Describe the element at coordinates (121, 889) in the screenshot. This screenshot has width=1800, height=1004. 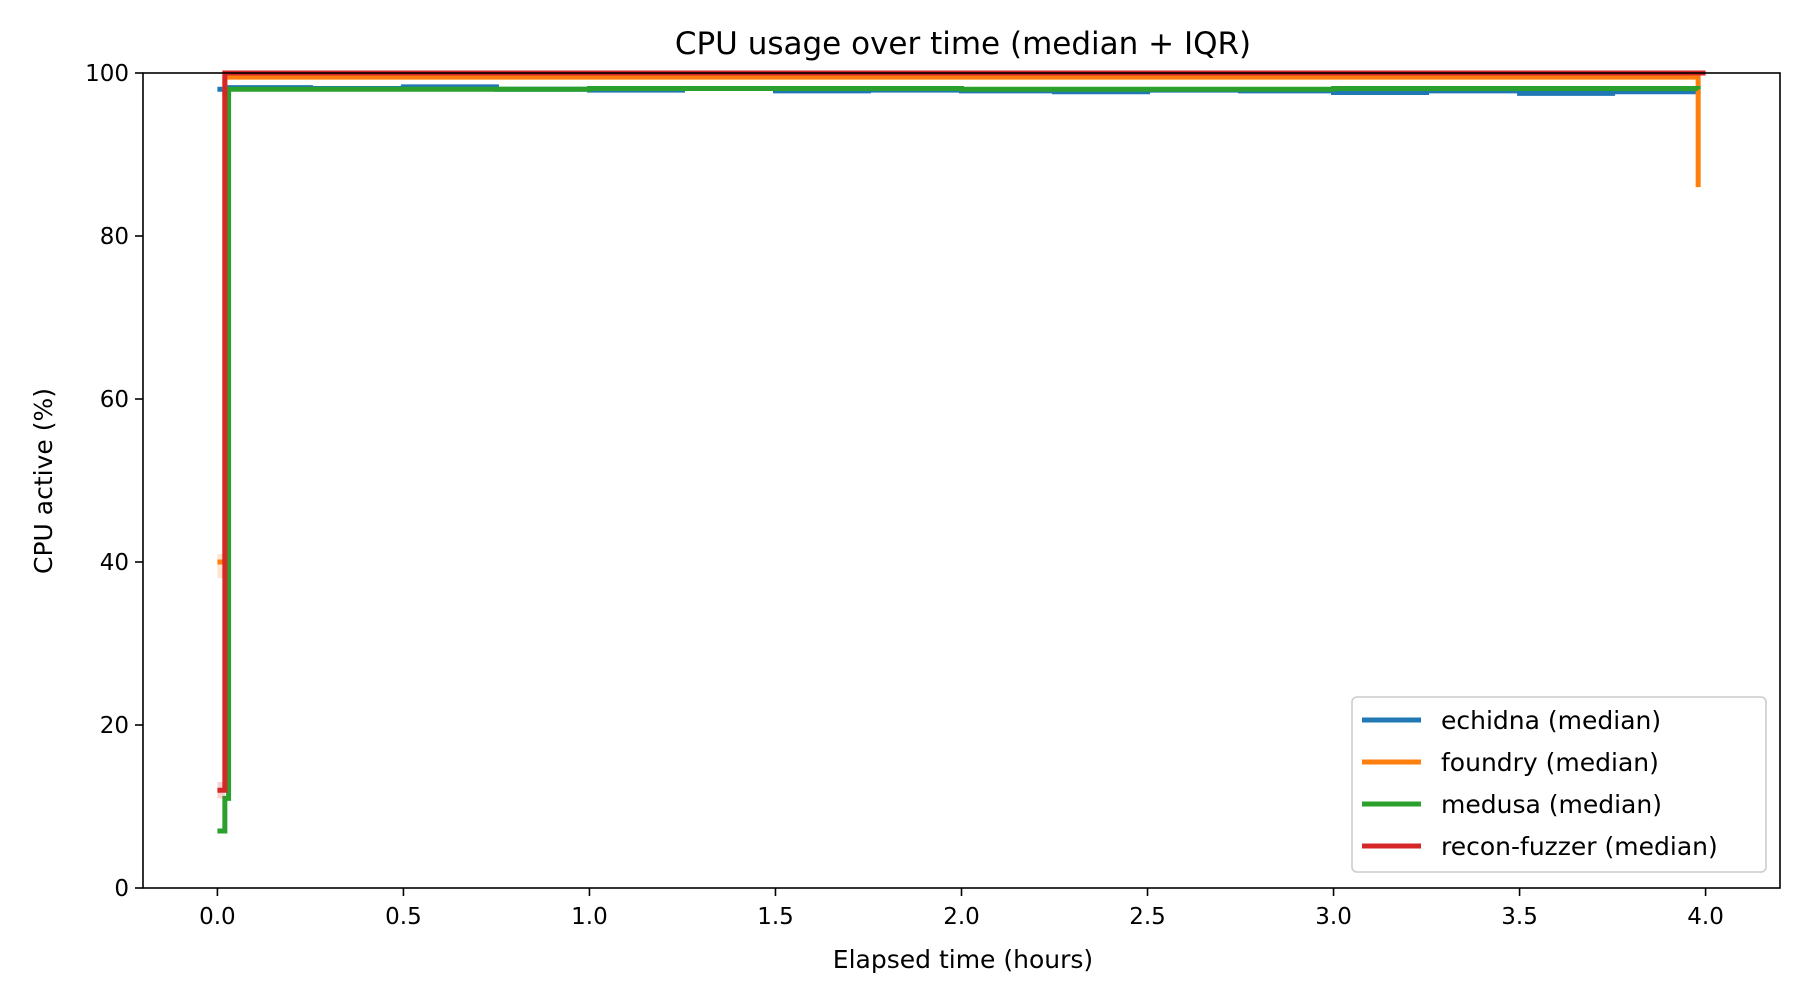
I see `y-tick-label: 0` at that location.